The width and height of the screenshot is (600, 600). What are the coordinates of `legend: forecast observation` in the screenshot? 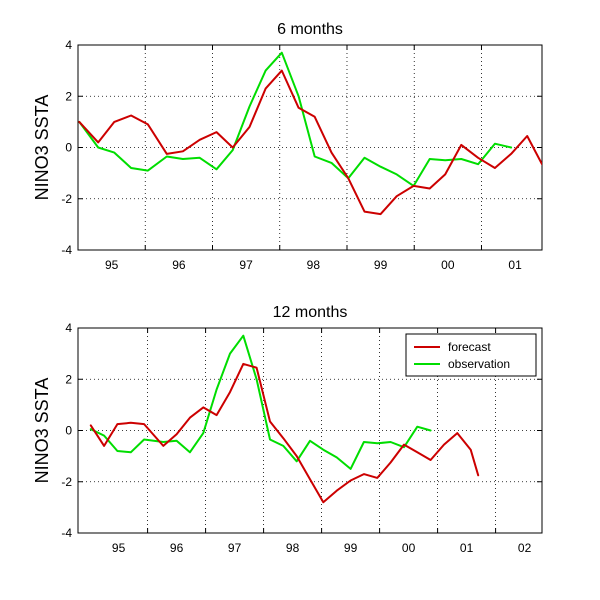 It's located at (471, 355).